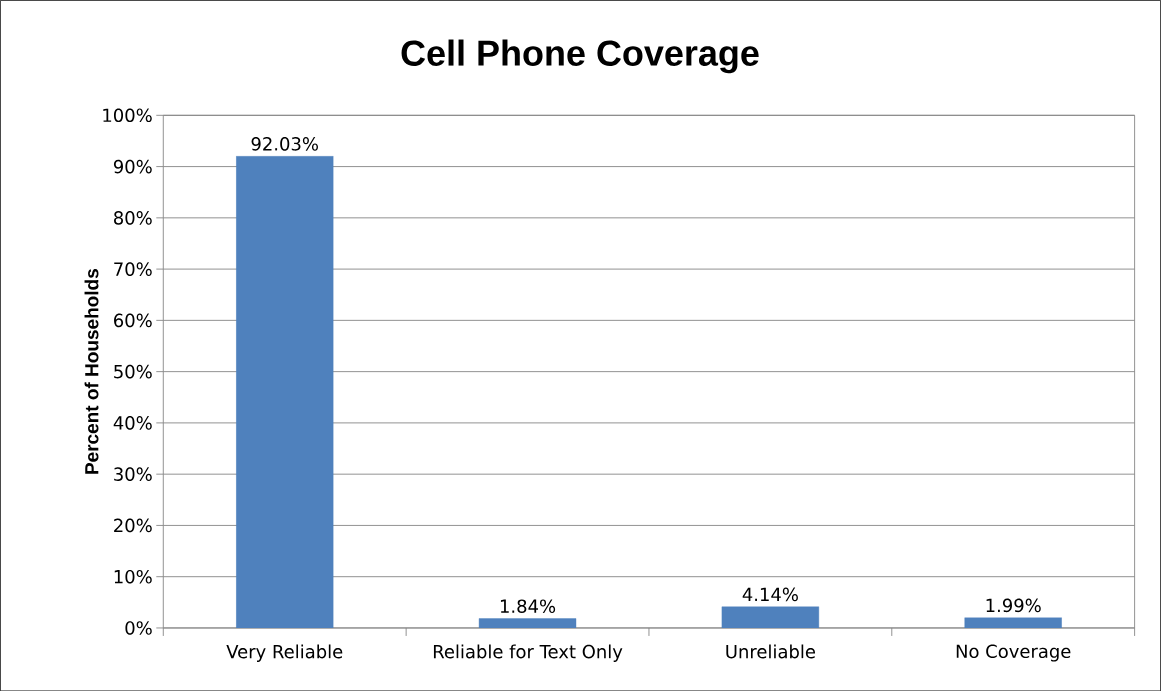  What do you see at coordinates (284, 143) in the screenshot?
I see `data-label: 92.03%` at bounding box center [284, 143].